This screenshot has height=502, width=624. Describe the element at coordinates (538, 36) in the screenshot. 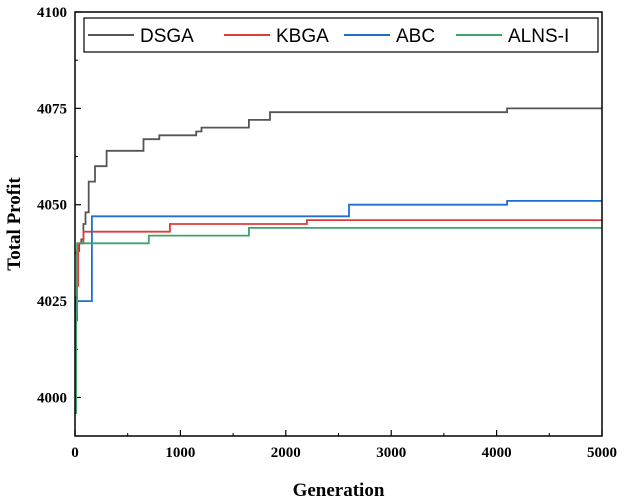

I see `legend-label-alns-i: ALNS-I` at that location.